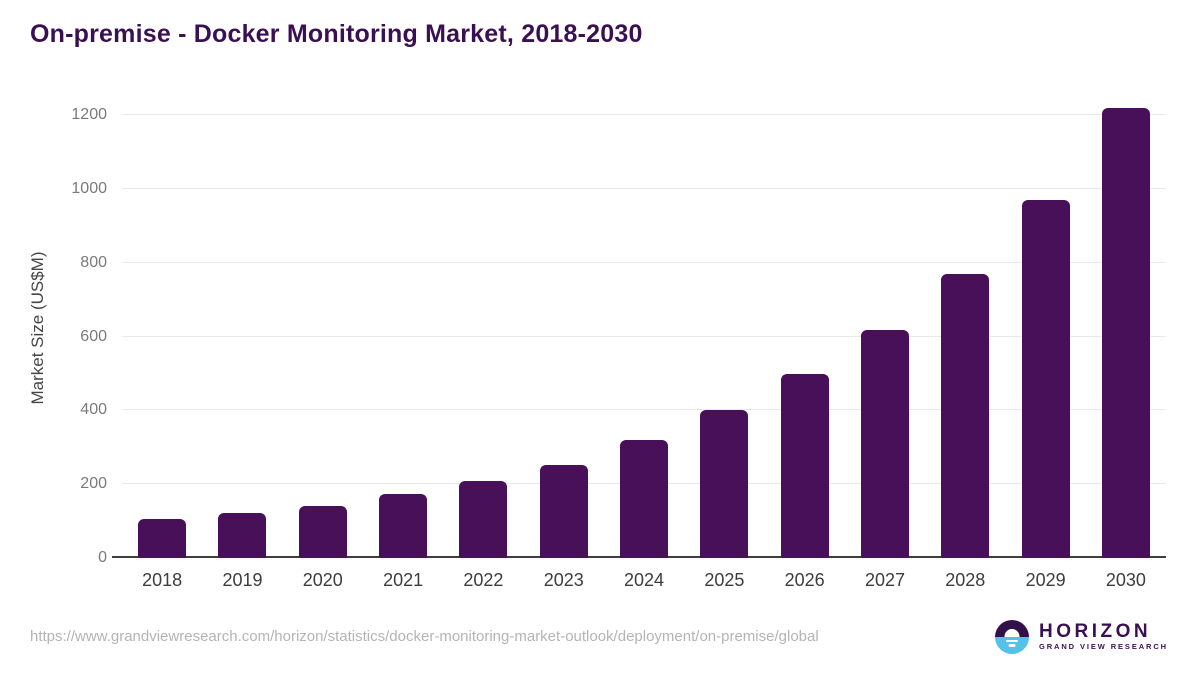  What do you see at coordinates (102, 557) in the screenshot?
I see `y-tick-0: 0` at bounding box center [102, 557].